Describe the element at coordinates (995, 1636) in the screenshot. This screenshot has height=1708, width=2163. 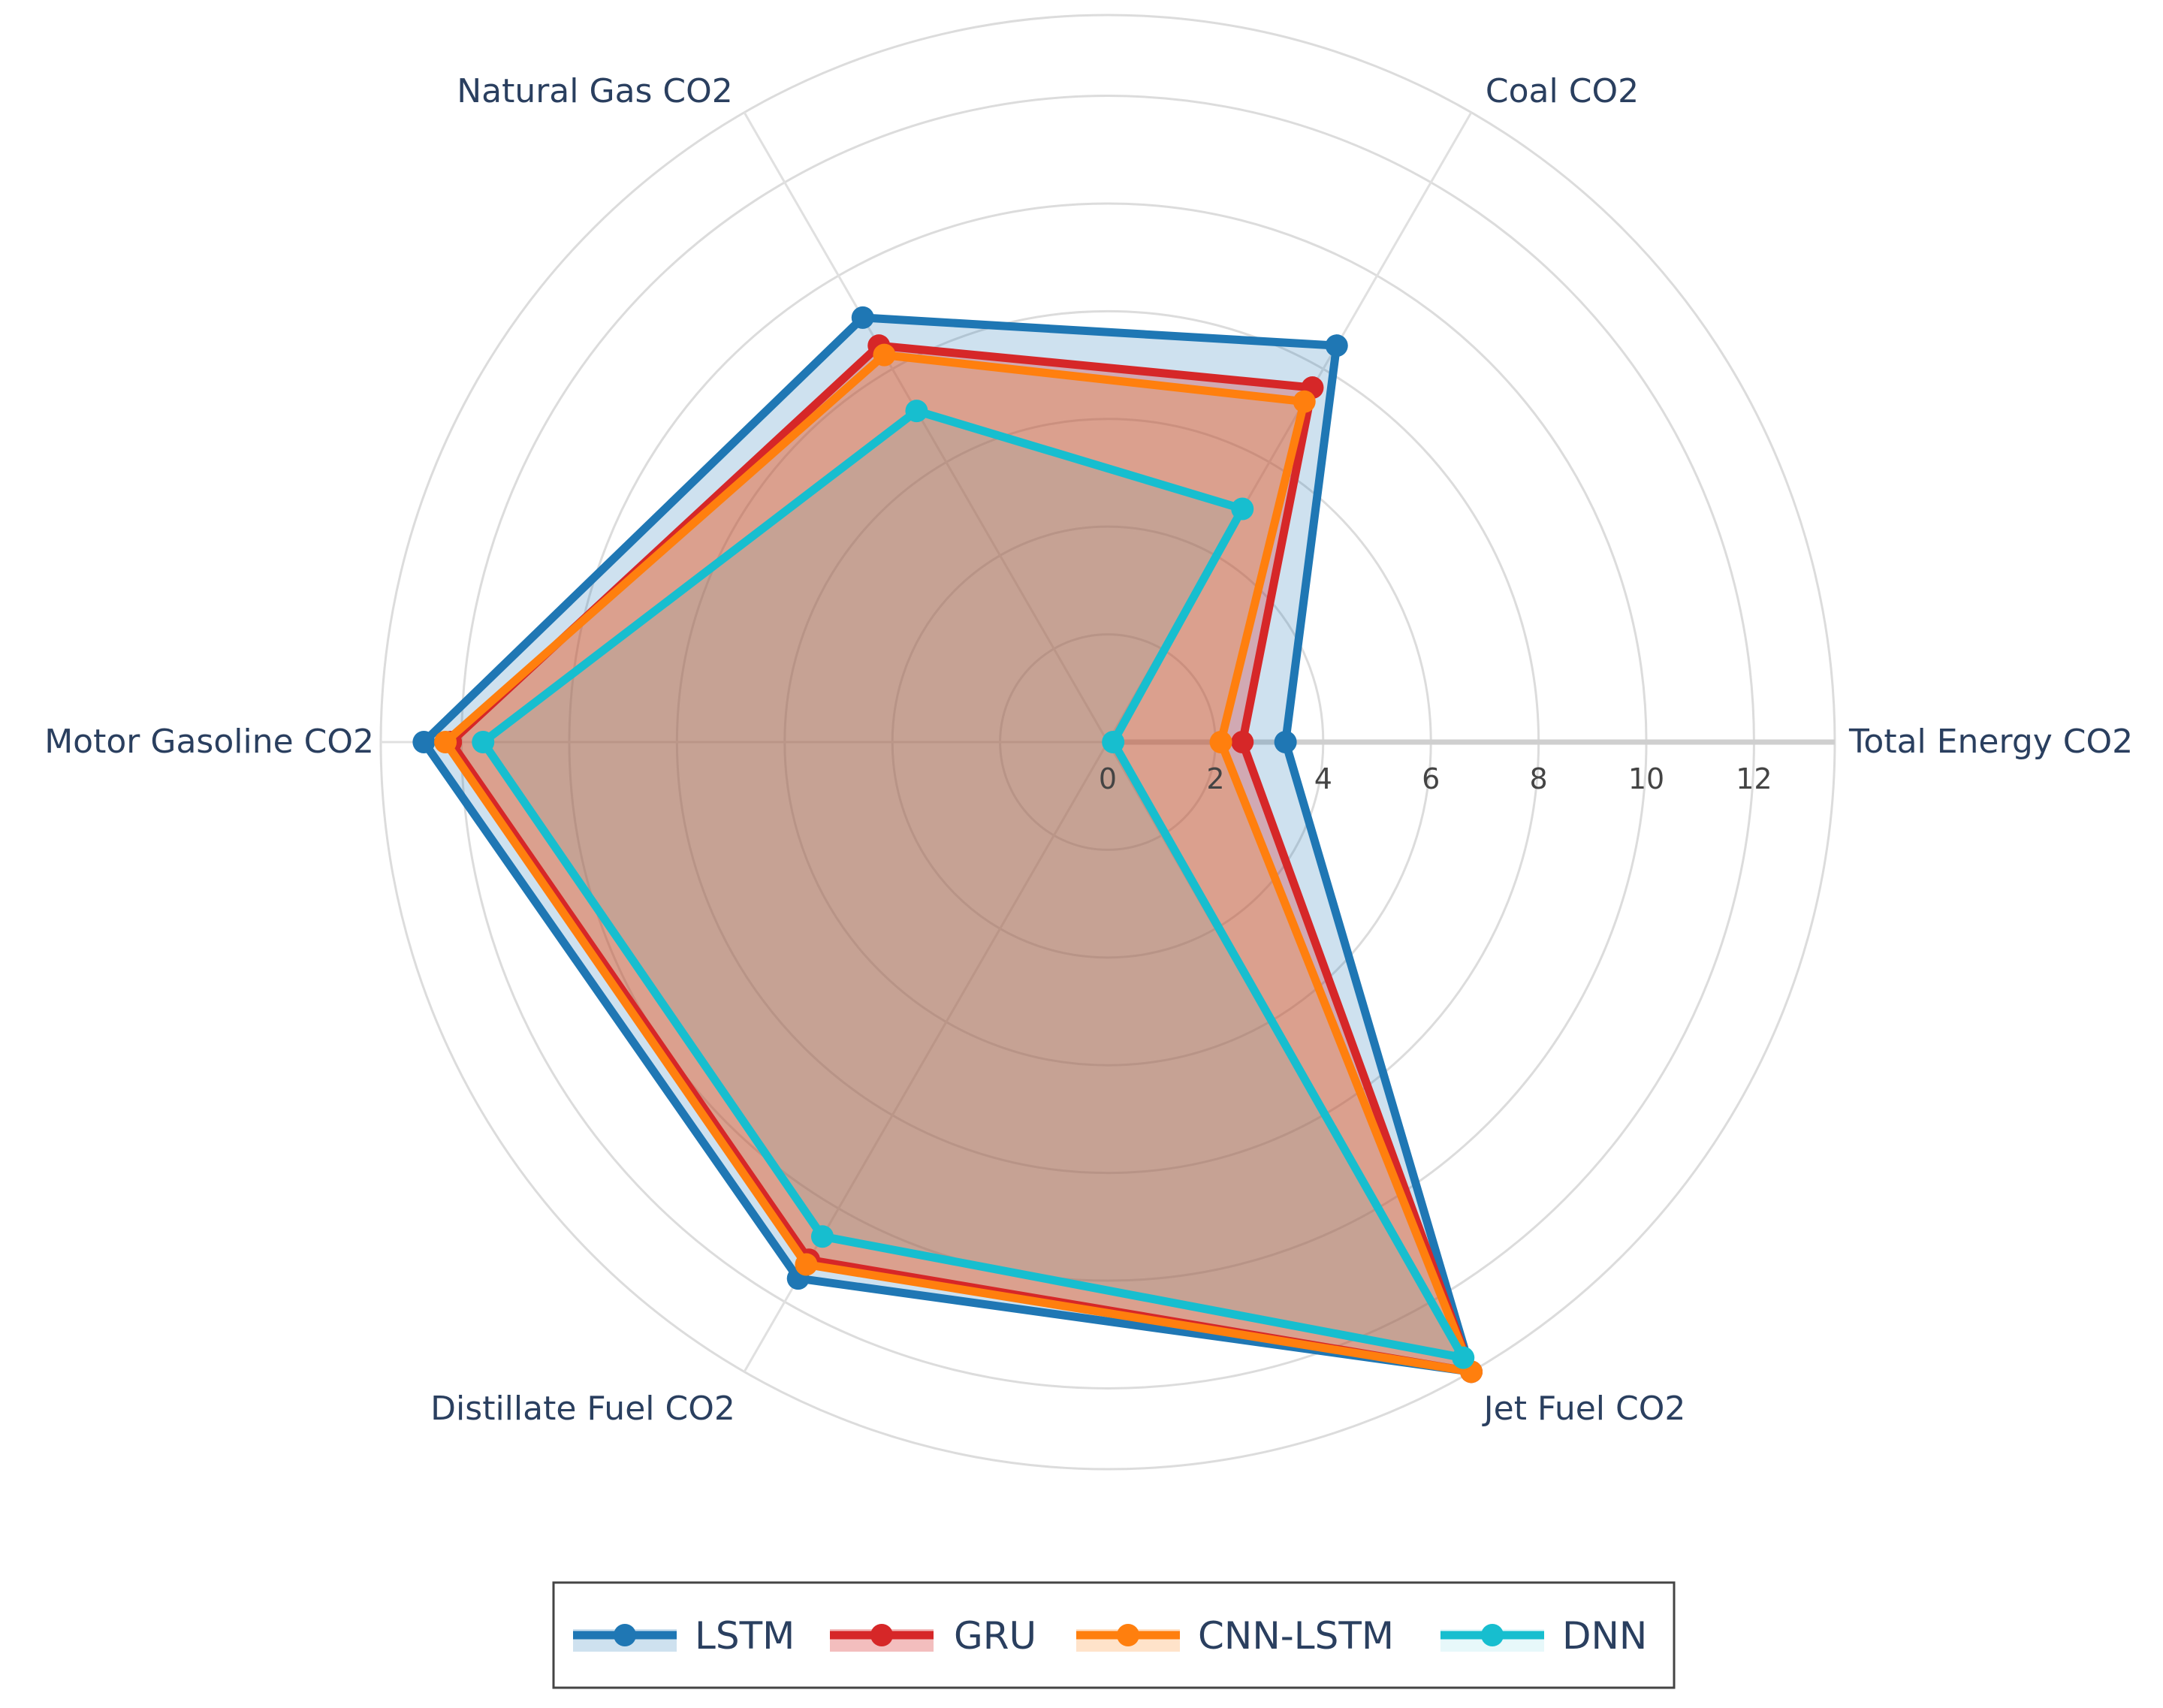
I see `legend-label: GRU` at that location.